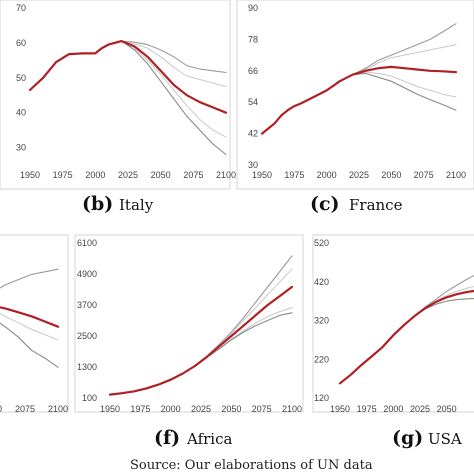  Describe the element at coordinates (87, 243) in the screenshot. I see `y-tick-label: 6100` at that location.